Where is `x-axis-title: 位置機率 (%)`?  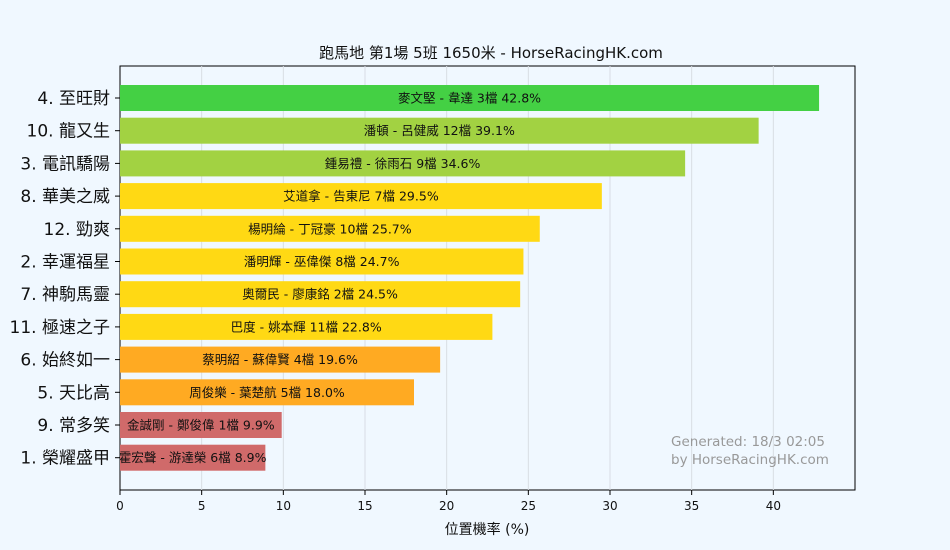
x-axis-title: 位置機率 (%) is located at coordinates (487, 529).